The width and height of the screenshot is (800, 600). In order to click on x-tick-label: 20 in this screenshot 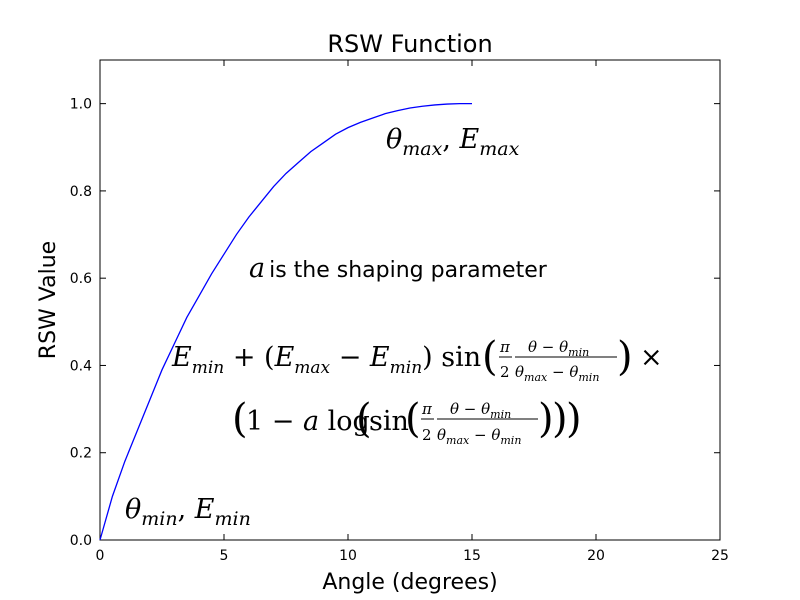, I will do `click(596, 556)`.